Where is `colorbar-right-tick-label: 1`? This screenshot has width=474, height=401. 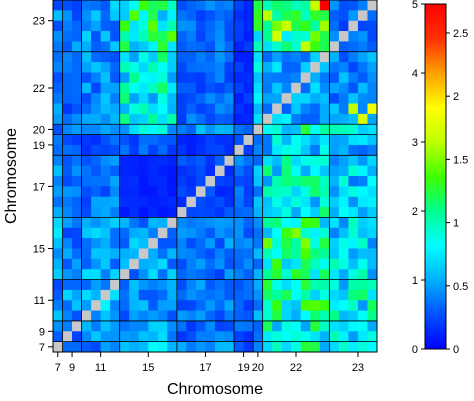 colorbar-right-tick-label: 1 is located at coordinates (456, 224).